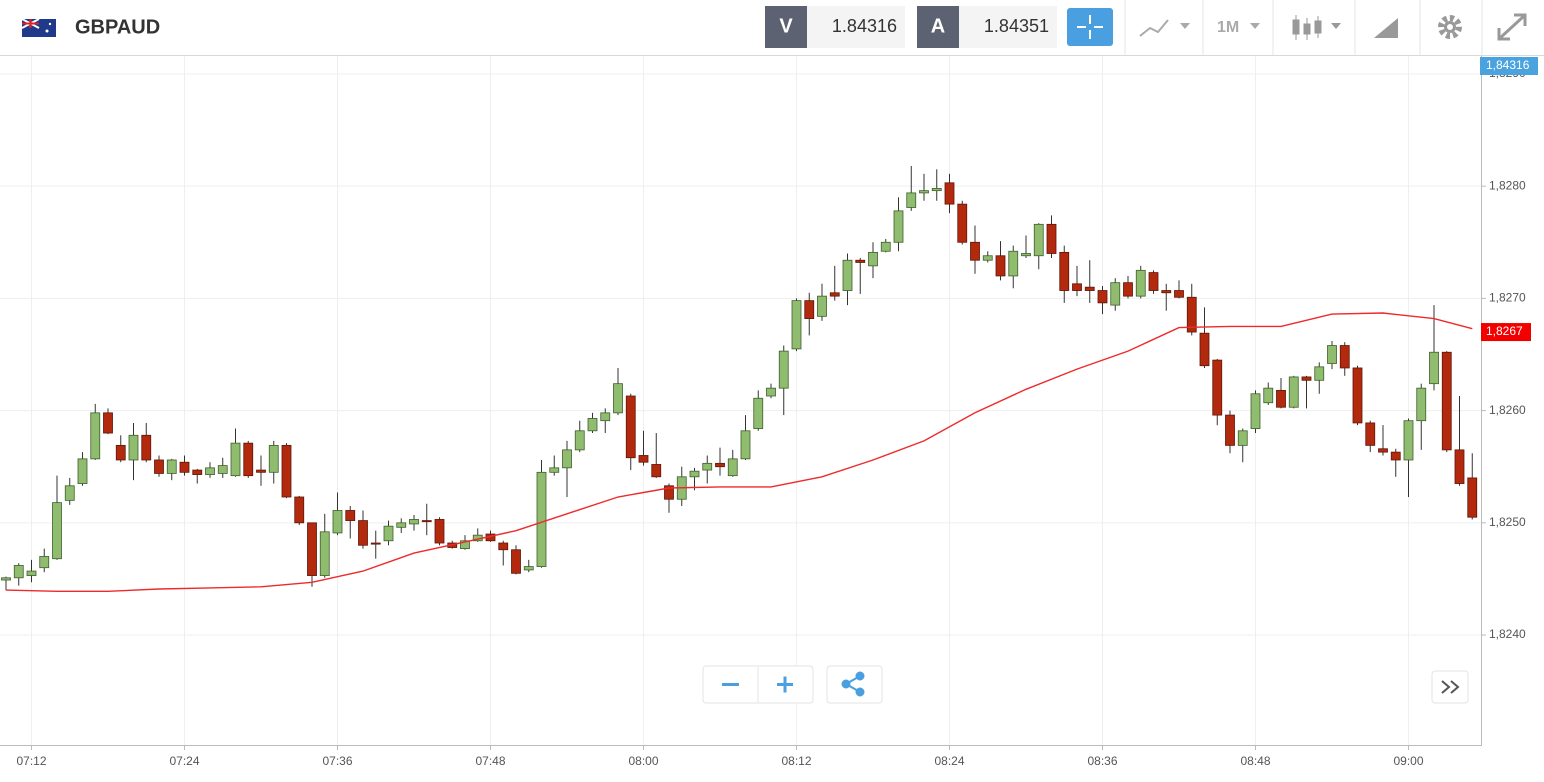 Image resolution: width=1544 pixels, height=782 pixels. What do you see at coordinates (1507, 522) in the screenshot?
I see `y-tick-label: 1,8250` at bounding box center [1507, 522].